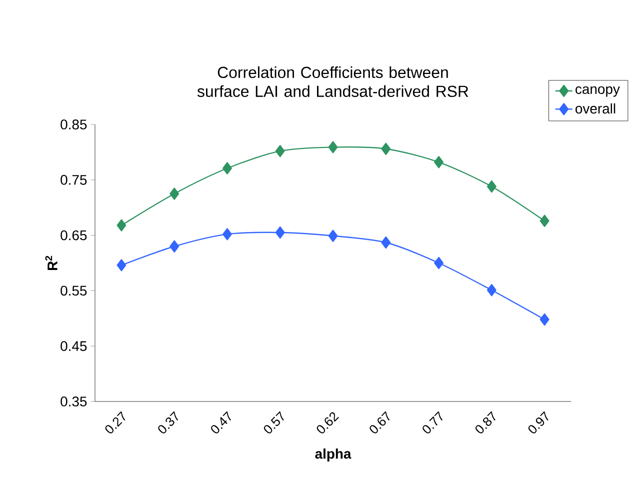 The image size is (631, 484). What do you see at coordinates (73, 179) in the screenshot?
I see `y-tick-label: 0.75` at bounding box center [73, 179].